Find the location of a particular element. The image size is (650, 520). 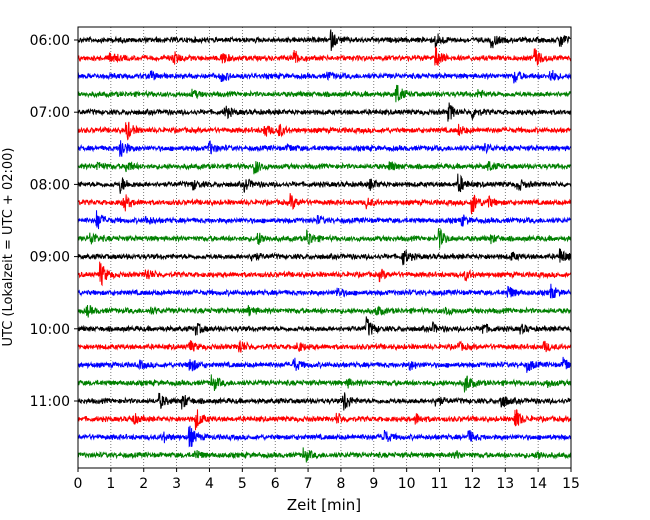

y-tick-label-07:00: 07:00 is located at coordinates (50, 113).